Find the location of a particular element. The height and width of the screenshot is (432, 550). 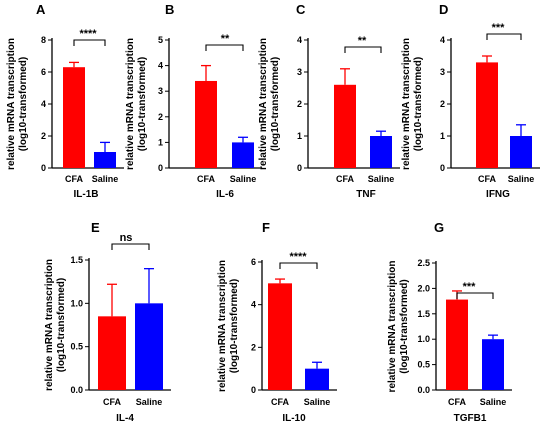

y-tick-label-f: 4 is located at coordinates (253, 305).